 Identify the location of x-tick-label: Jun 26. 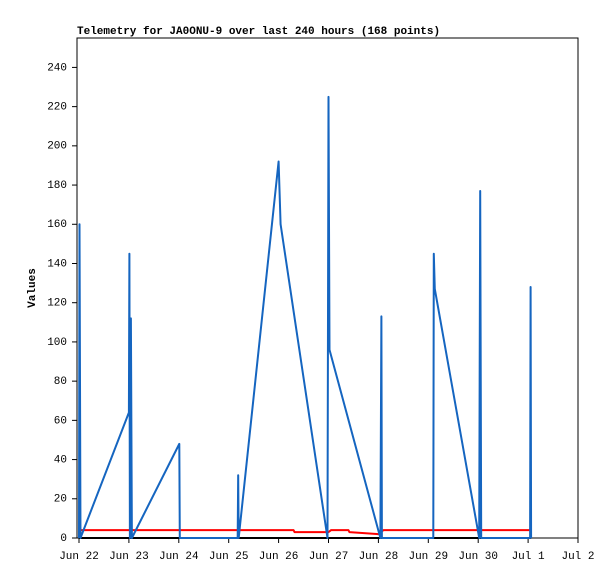
(279, 557).